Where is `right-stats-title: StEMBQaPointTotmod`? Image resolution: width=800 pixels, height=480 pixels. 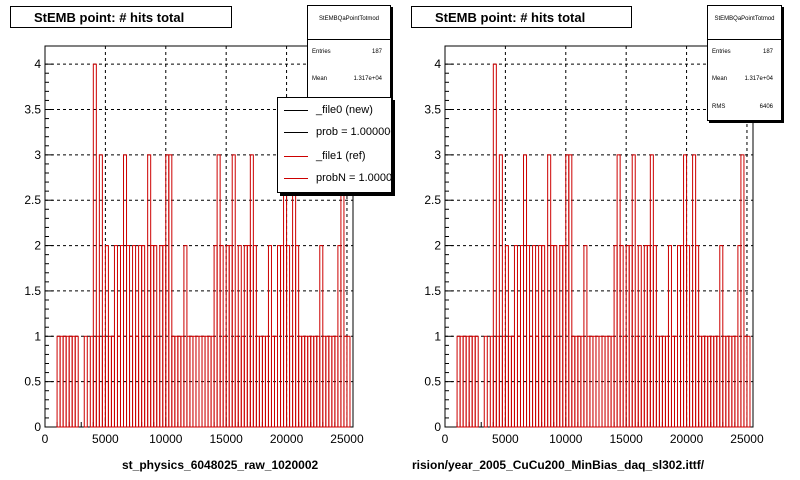 right-stats-title: StEMBQaPointTotmod is located at coordinates (744, 19).